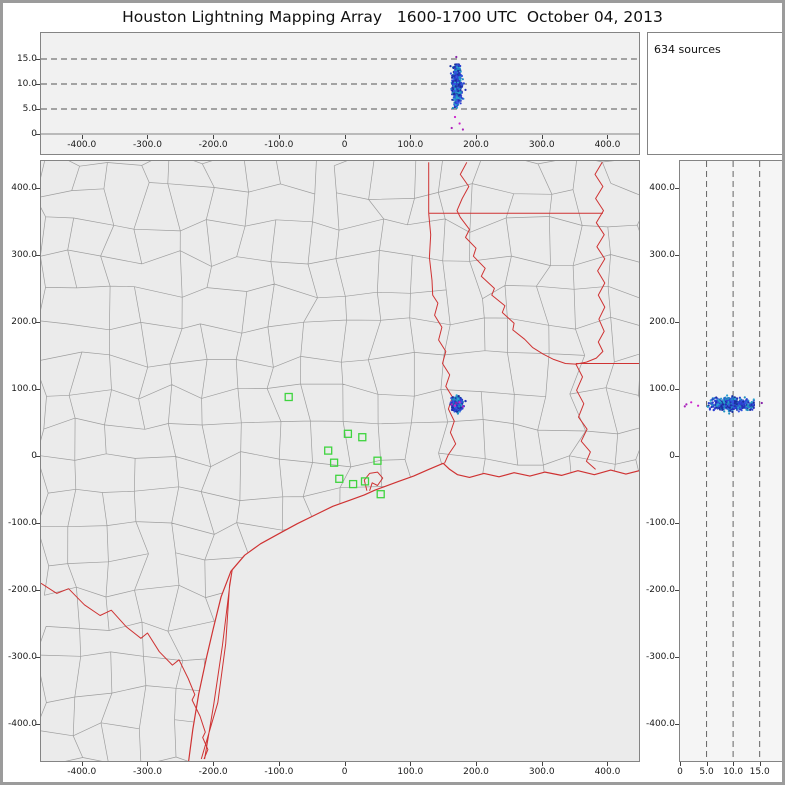 The image size is (785, 785). I want to click on sources-count-box: 634 sources, so click(714, 93).